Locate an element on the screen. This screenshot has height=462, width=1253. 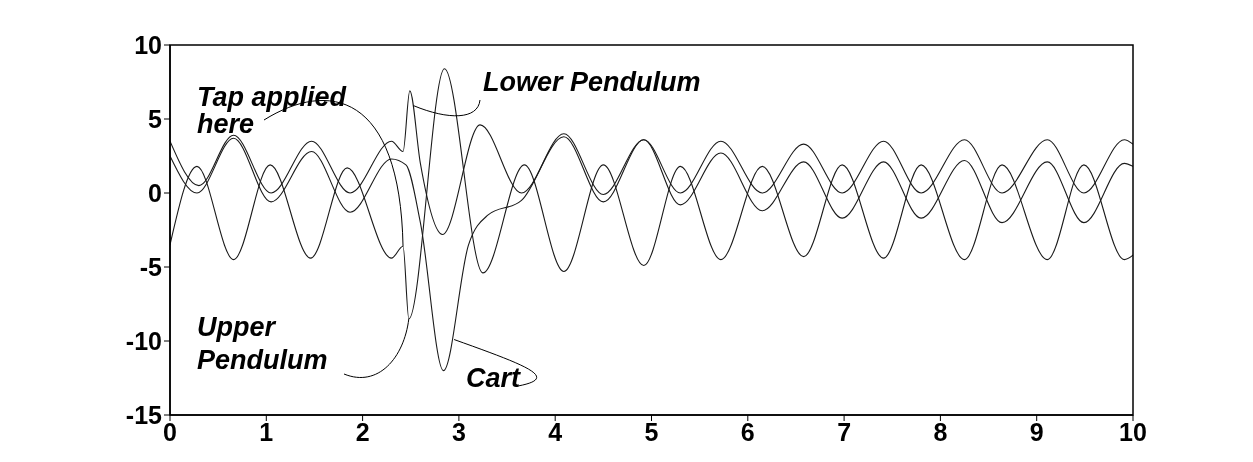
x-tick-label: 7 is located at coordinates (844, 431).